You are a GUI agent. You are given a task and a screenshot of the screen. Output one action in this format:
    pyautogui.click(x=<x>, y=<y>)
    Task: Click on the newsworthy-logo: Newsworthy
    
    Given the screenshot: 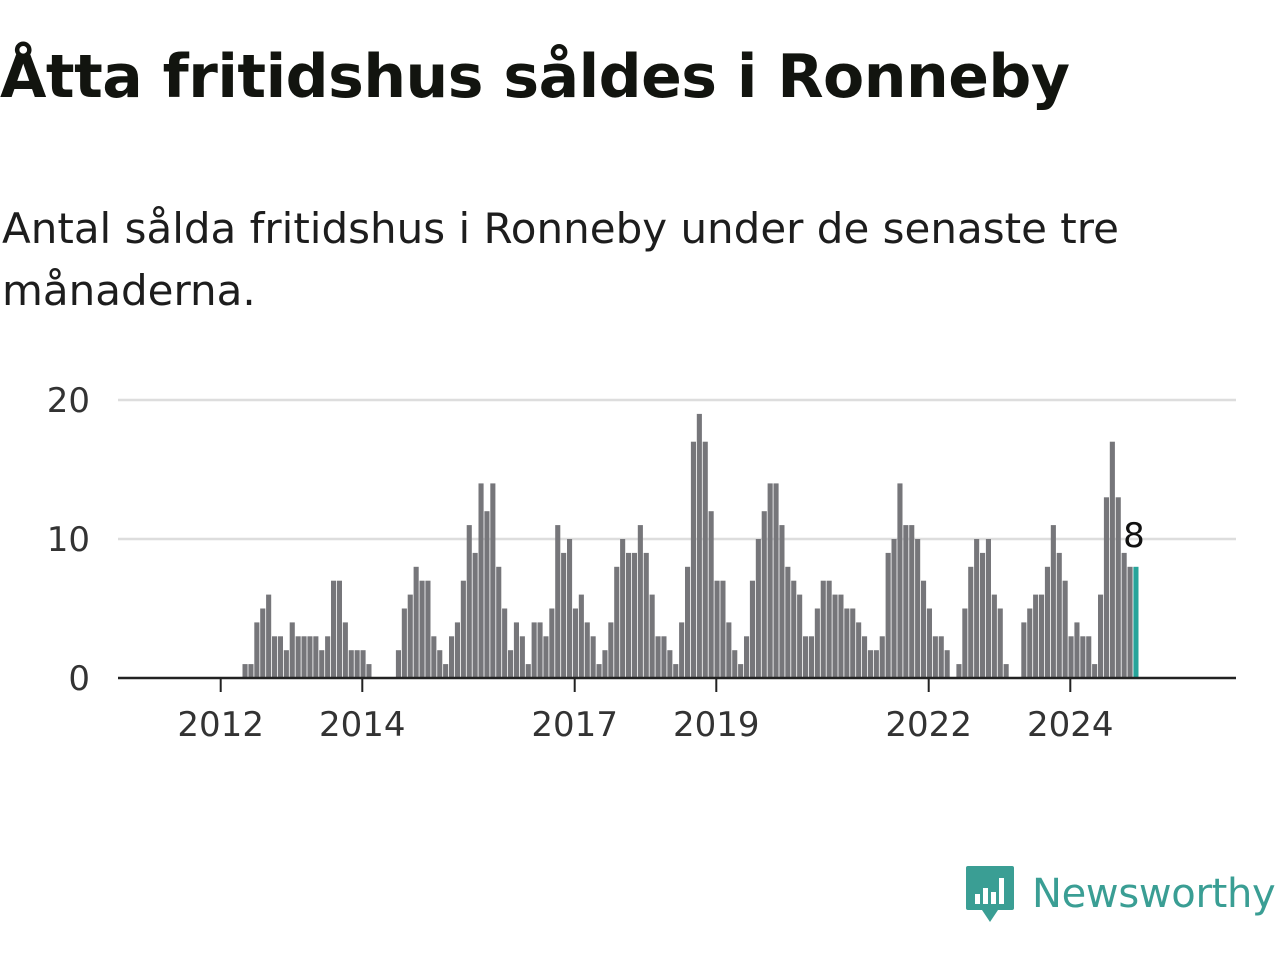 What is the action you would take?
    pyautogui.click(x=1120, y=894)
    